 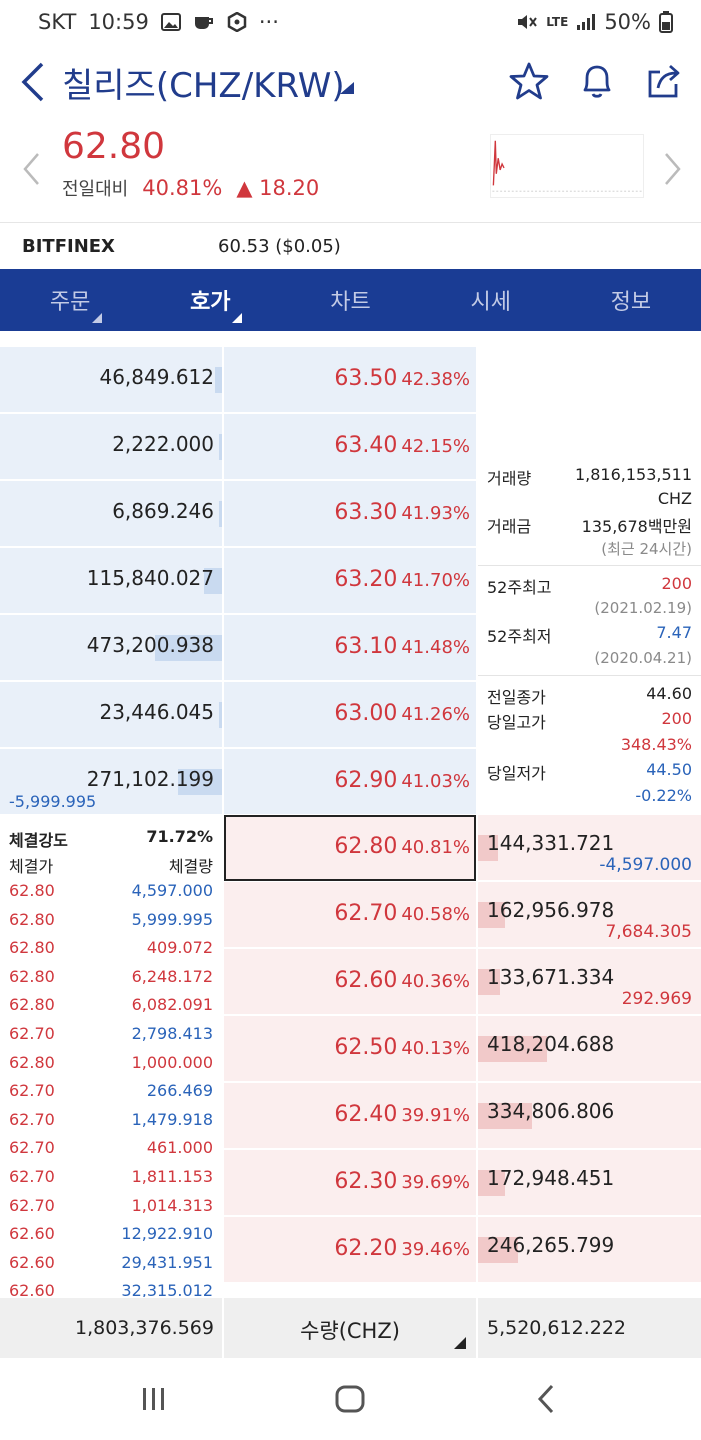 I want to click on bid-price-cell: 62.60 40.36%, so click(x=350, y=982).